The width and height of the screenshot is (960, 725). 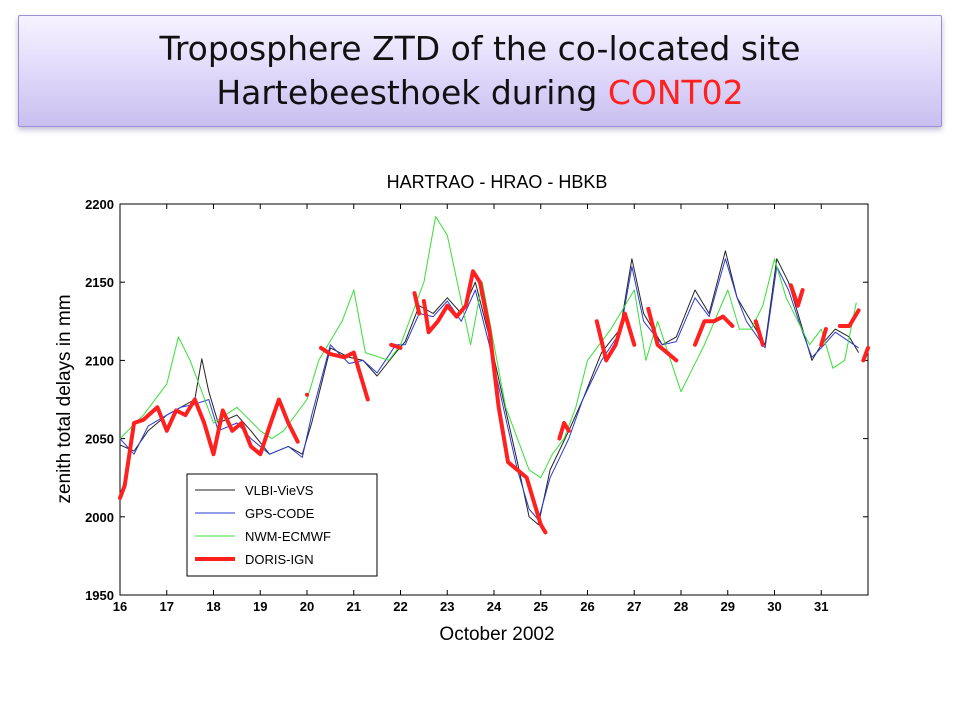 What do you see at coordinates (494, 606) in the screenshot?
I see `x-tick-label: 24` at bounding box center [494, 606].